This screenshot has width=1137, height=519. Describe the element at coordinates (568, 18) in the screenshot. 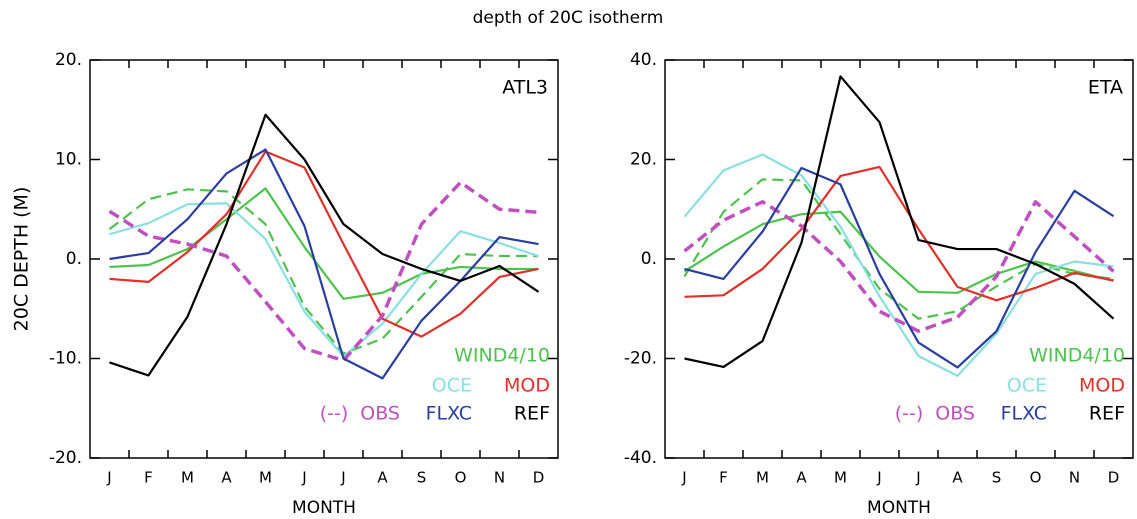

I see `chart-title: depth of 20C isotherm` at that location.